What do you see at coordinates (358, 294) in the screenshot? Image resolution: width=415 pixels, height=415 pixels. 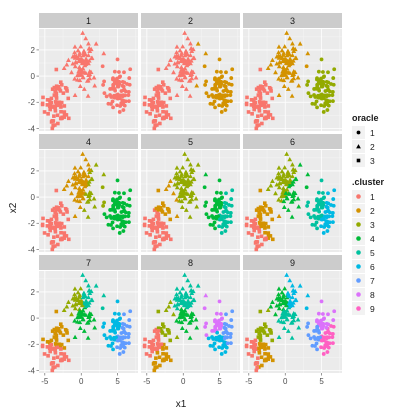 I see `legend-color-swatch` at bounding box center [358, 294].